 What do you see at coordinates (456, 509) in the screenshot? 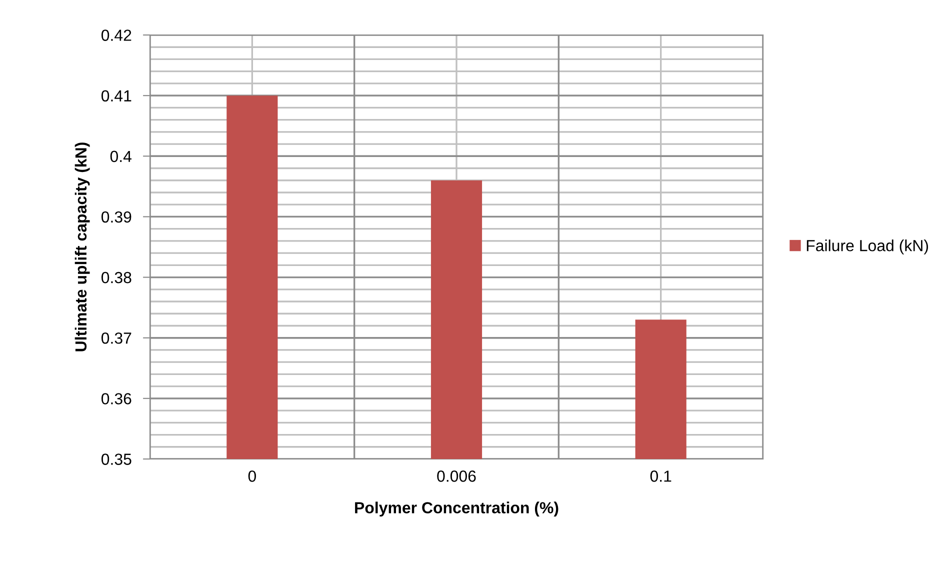
I see `x-axis-title: Polymer Concentration (%)` at bounding box center [456, 509].